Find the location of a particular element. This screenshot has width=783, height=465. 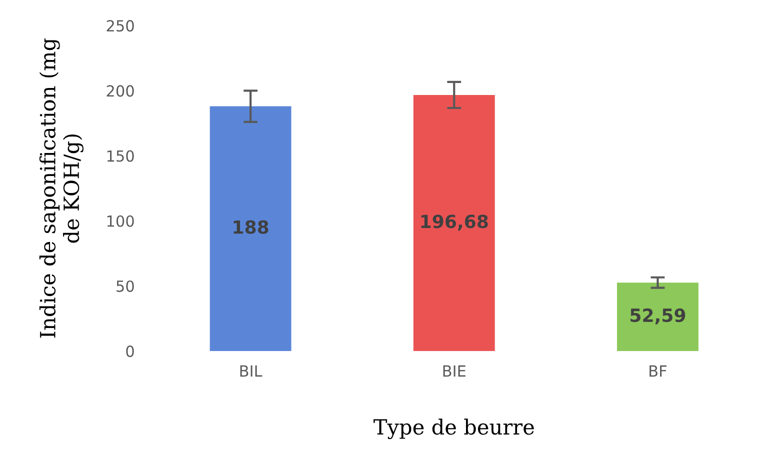

y-tick-label: 0 is located at coordinates (130, 352).